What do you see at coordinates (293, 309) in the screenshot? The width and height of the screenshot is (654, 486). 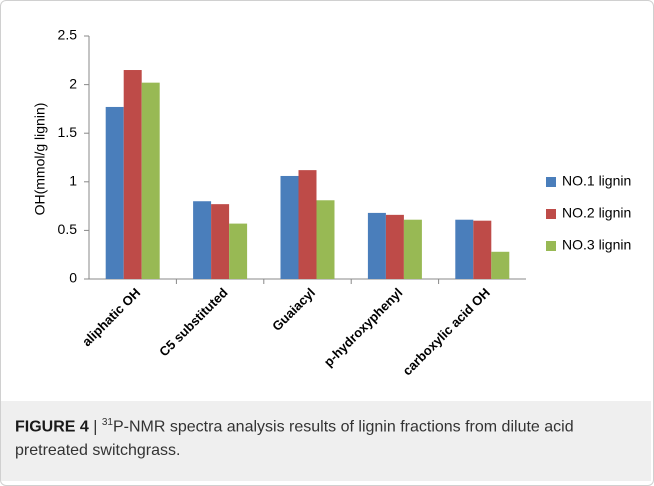 I see `x-tick-label: Guaiacyl` at bounding box center [293, 309].